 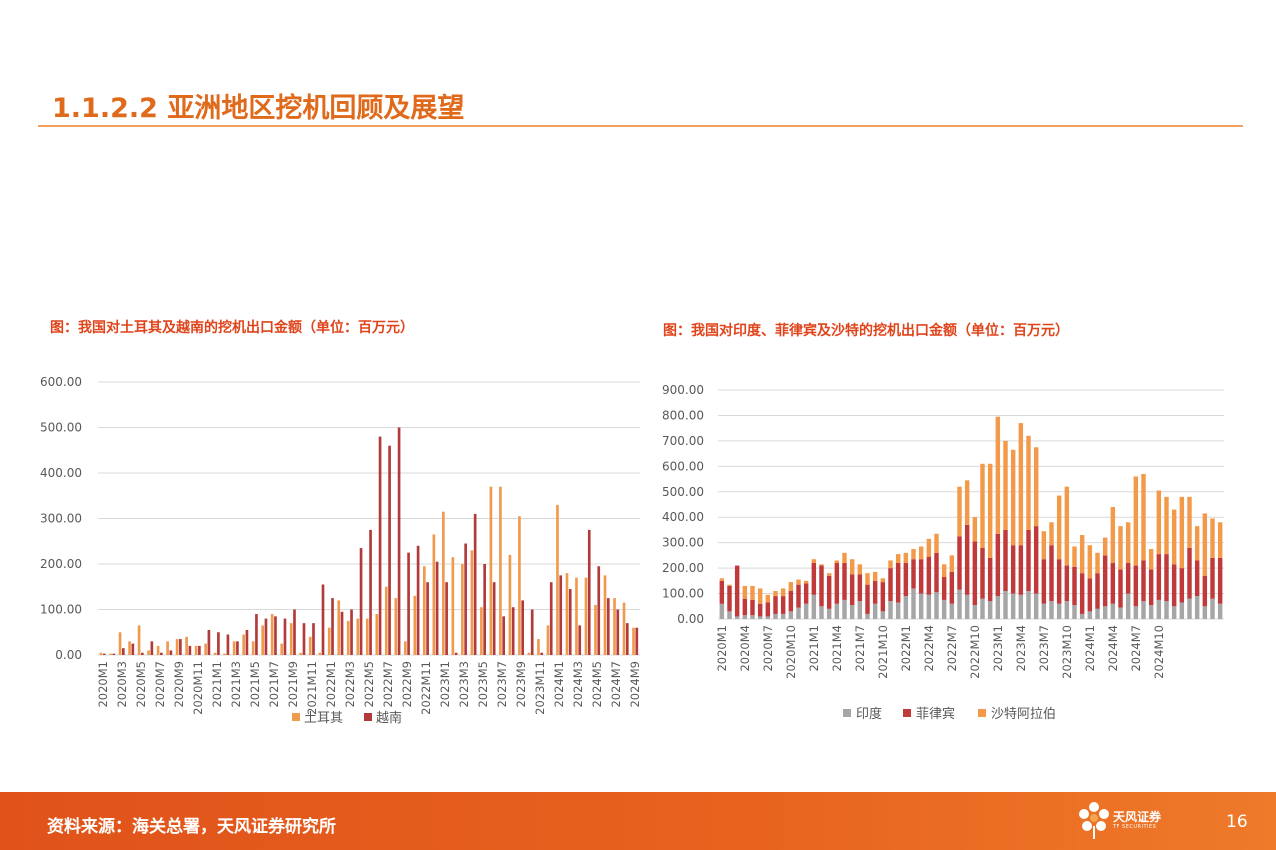 I want to click on x-tick-label: 2023M9, so click(x=521, y=684).